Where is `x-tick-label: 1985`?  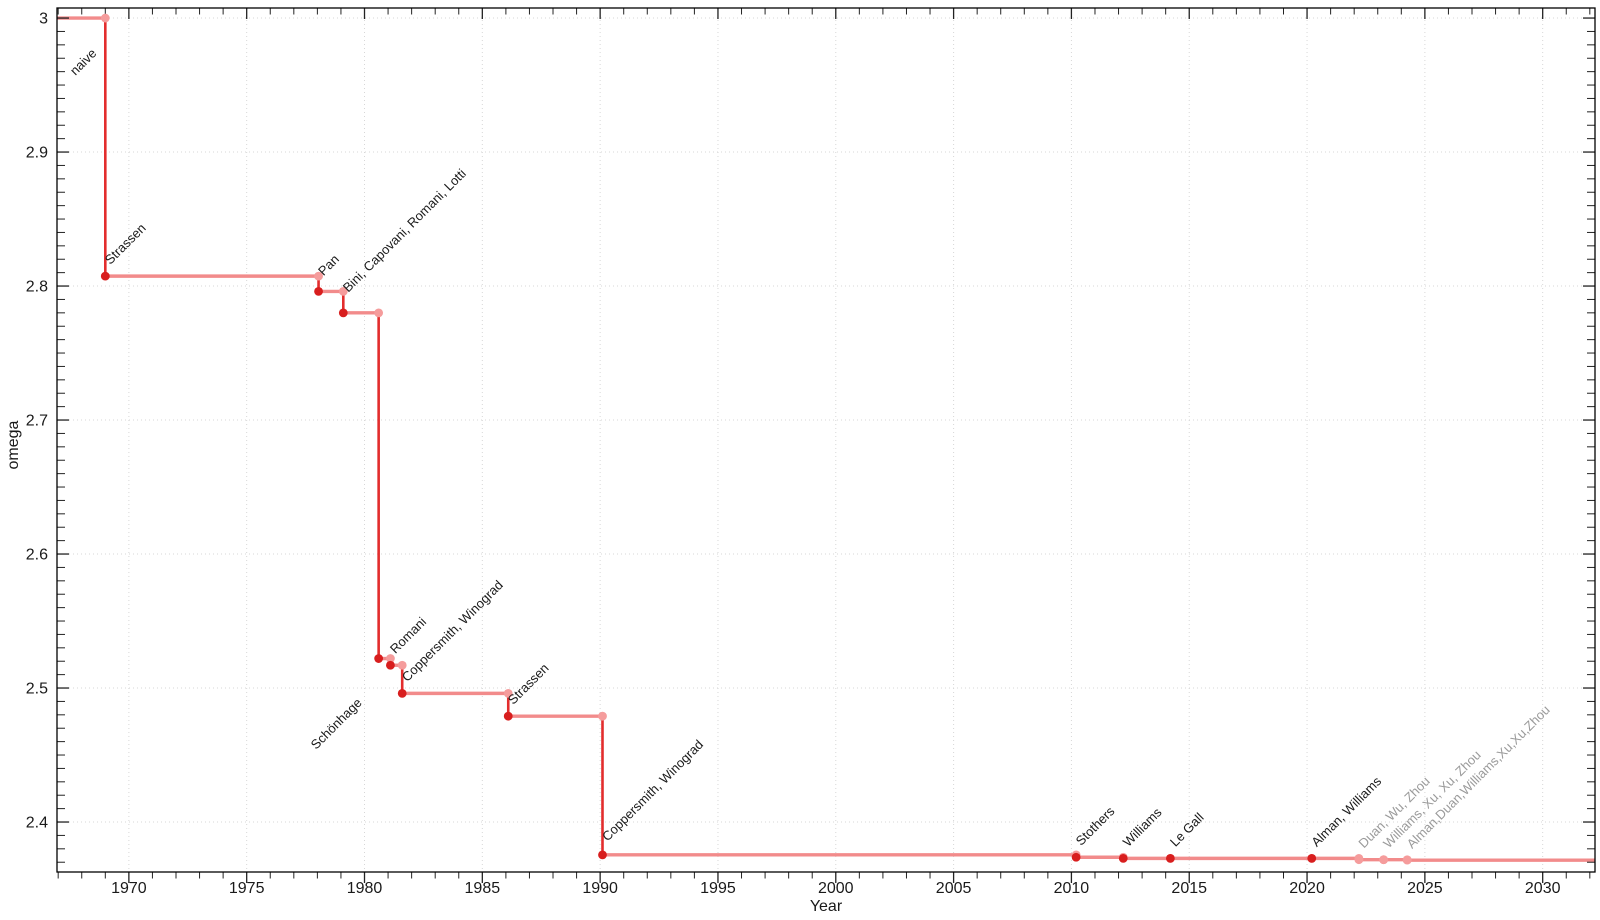 x-tick-label: 1985 is located at coordinates (483, 888).